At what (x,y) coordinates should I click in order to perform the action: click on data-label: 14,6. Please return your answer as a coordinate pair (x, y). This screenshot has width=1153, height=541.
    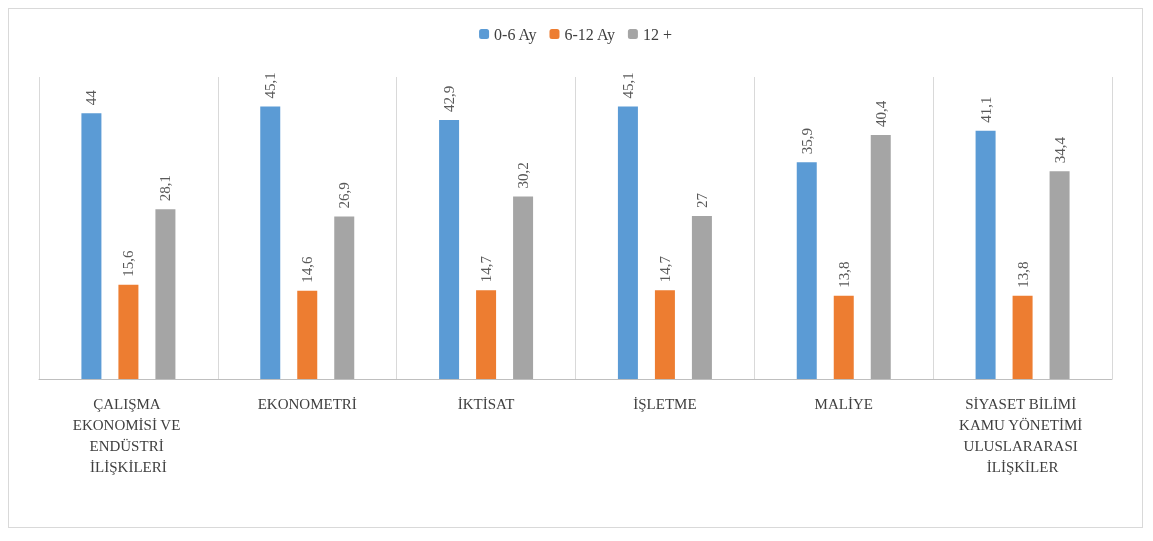
    Looking at the image, I should click on (307, 269).